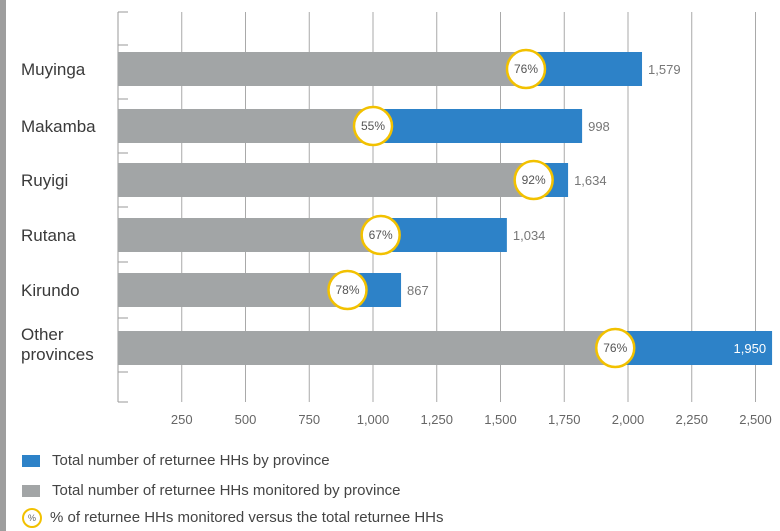 The image size is (780, 531). I want to click on percent-marker-label: 55%, so click(373, 126).